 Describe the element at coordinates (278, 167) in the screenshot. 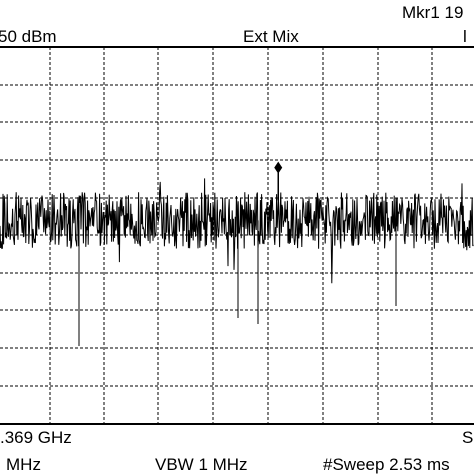

I see `marker-diamond-icon` at that location.